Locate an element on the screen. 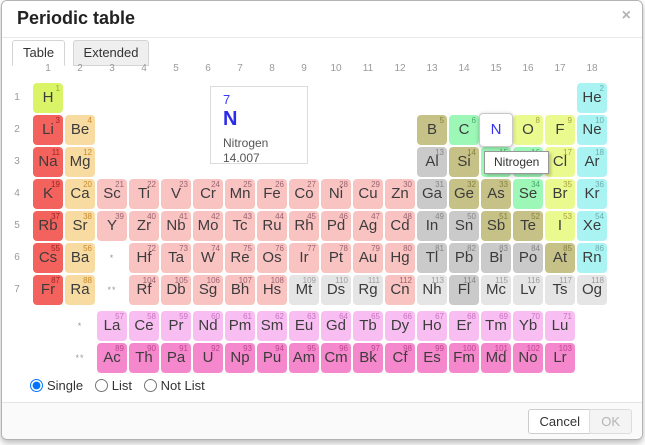 Image resolution: width=645 pixels, height=445 pixels. element-cell-Cd: Cd 48 is located at coordinates (400, 226).